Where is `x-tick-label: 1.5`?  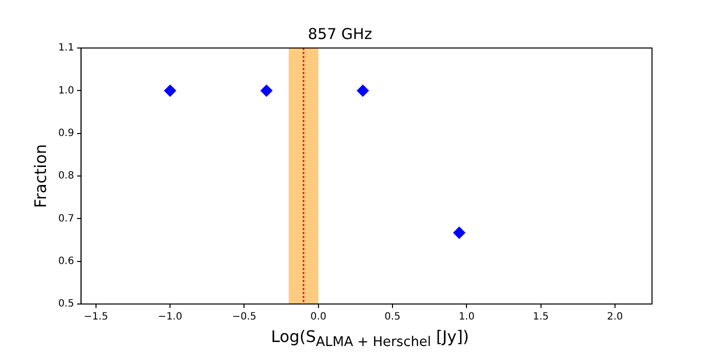
x-tick-label: 1.5 is located at coordinates (540, 317).